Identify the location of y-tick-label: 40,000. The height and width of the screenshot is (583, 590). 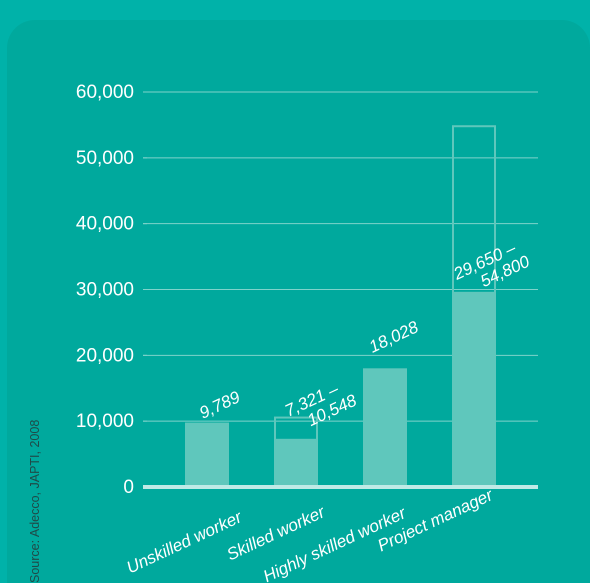
(105, 224).